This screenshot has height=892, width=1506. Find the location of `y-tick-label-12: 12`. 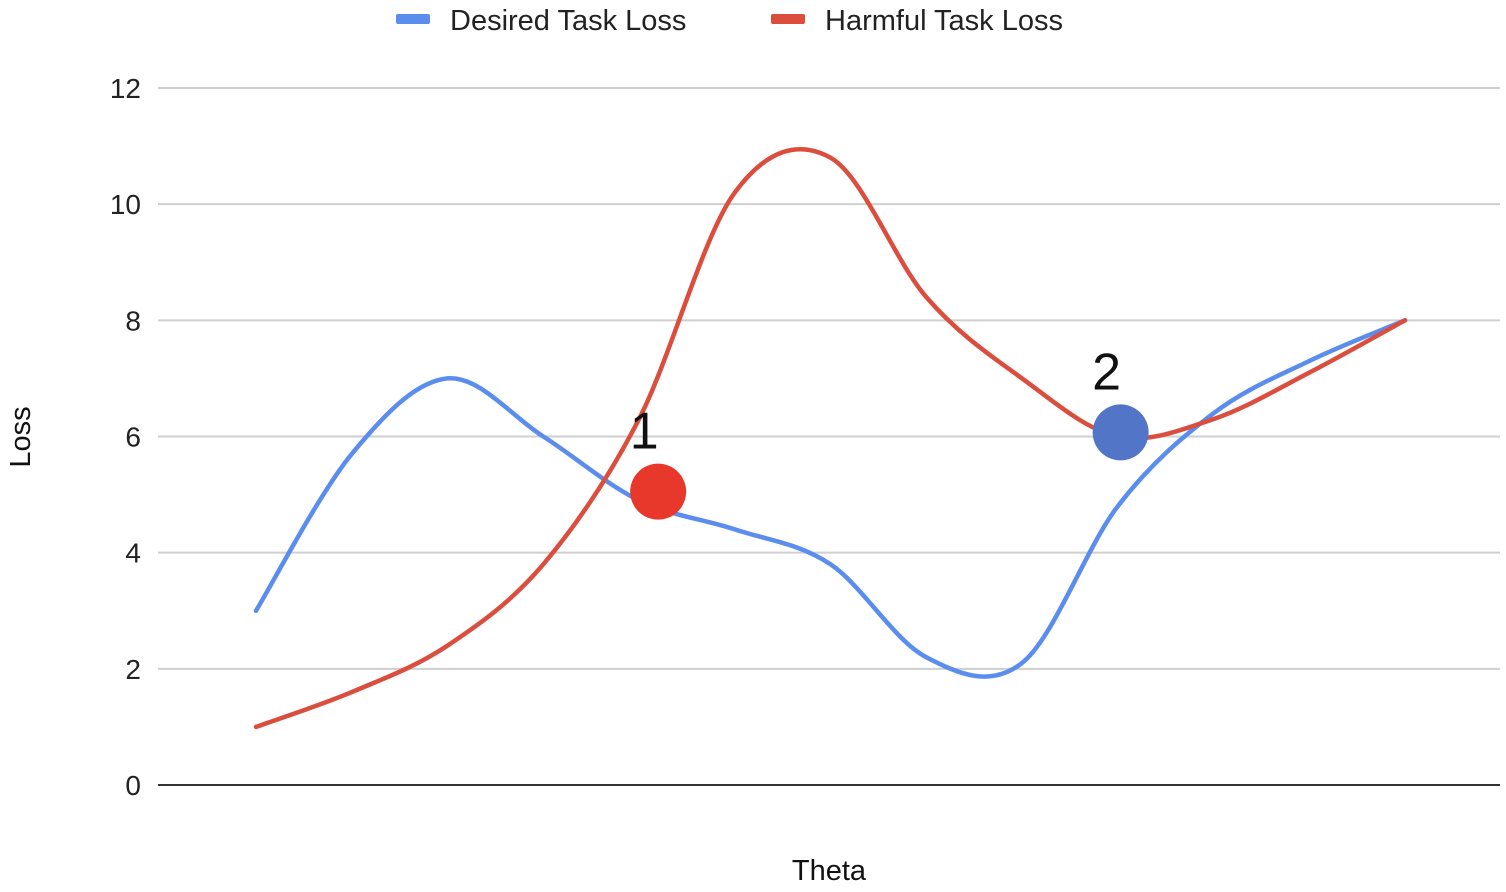

y-tick-label-12: 12 is located at coordinates (125, 88).